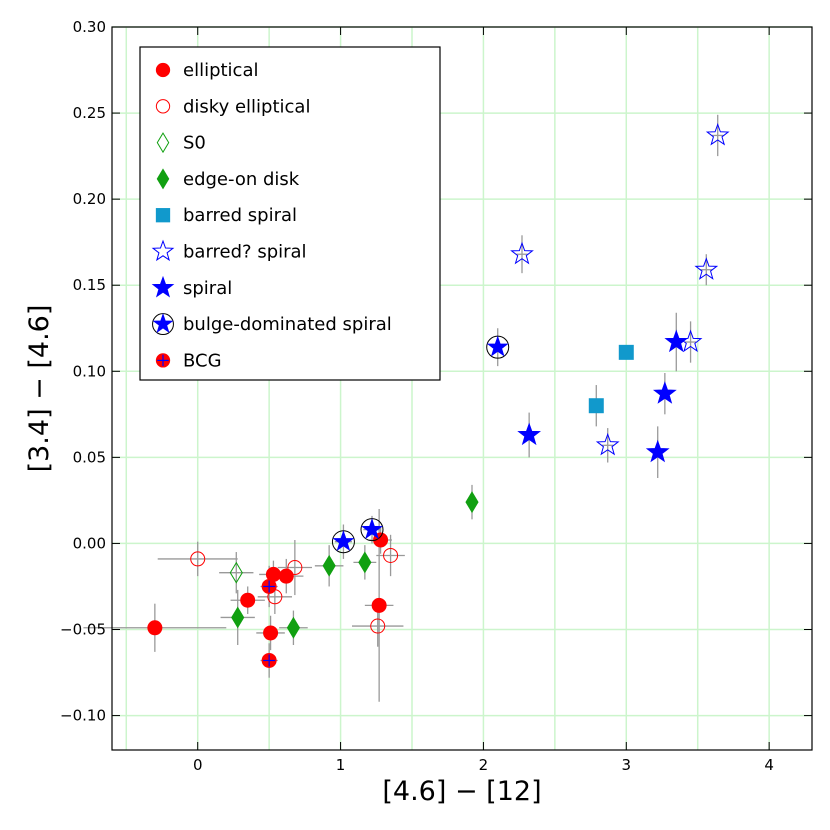 The image size is (830, 830). What do you see at coordinates (83, 630) in the screenshot?
I see `y-tick-label: −0.05` at bounding box center [83, 630].